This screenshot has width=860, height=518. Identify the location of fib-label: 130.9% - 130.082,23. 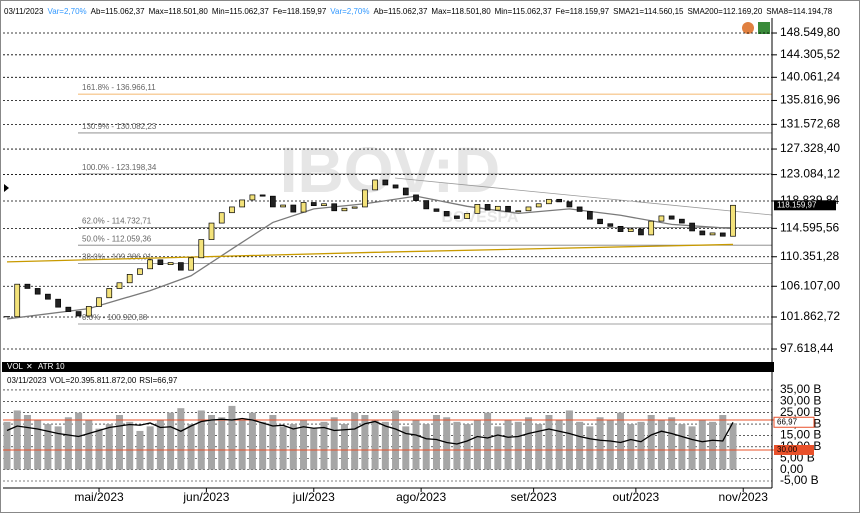
(119, 126).